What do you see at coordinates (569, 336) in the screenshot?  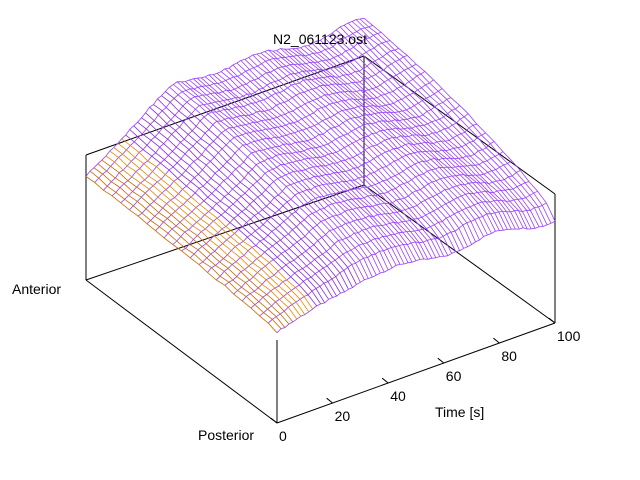 I see `time-tick-label: 100` at bounding box center [569, 336].